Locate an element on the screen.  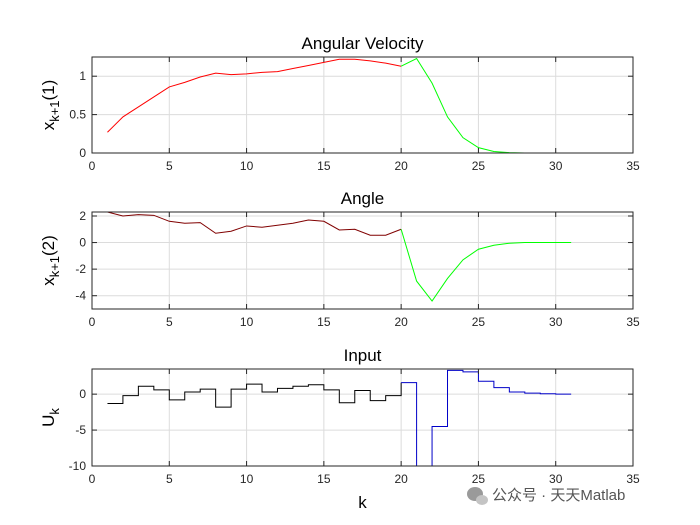
y-tick-label: -5 is located at coordinates (80, 430).